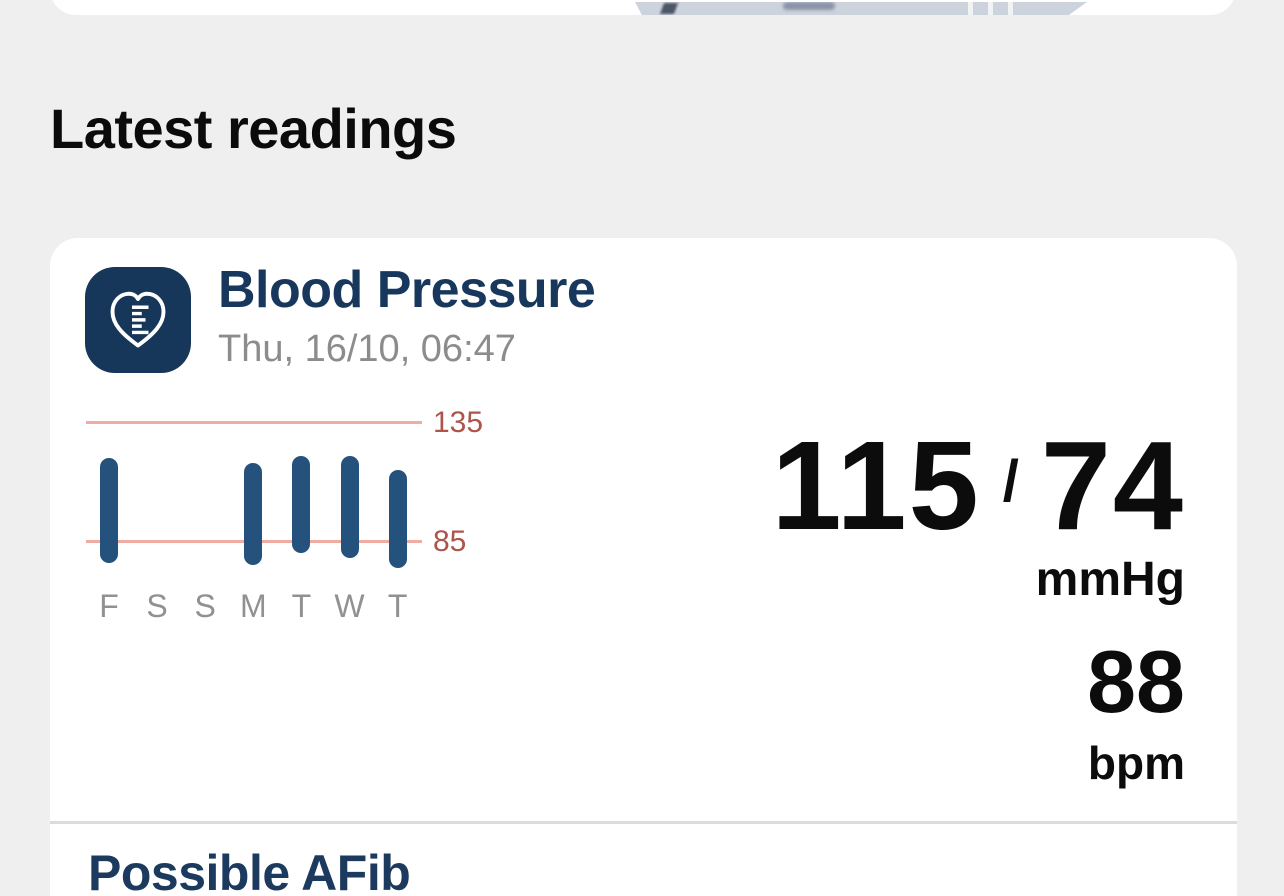 This screenshot has height=896, width=1284. What do you see at coordinates (1112, 485) in the screenshot?
I see `diastolic-value: 74` at bounding box center [1112, 485].